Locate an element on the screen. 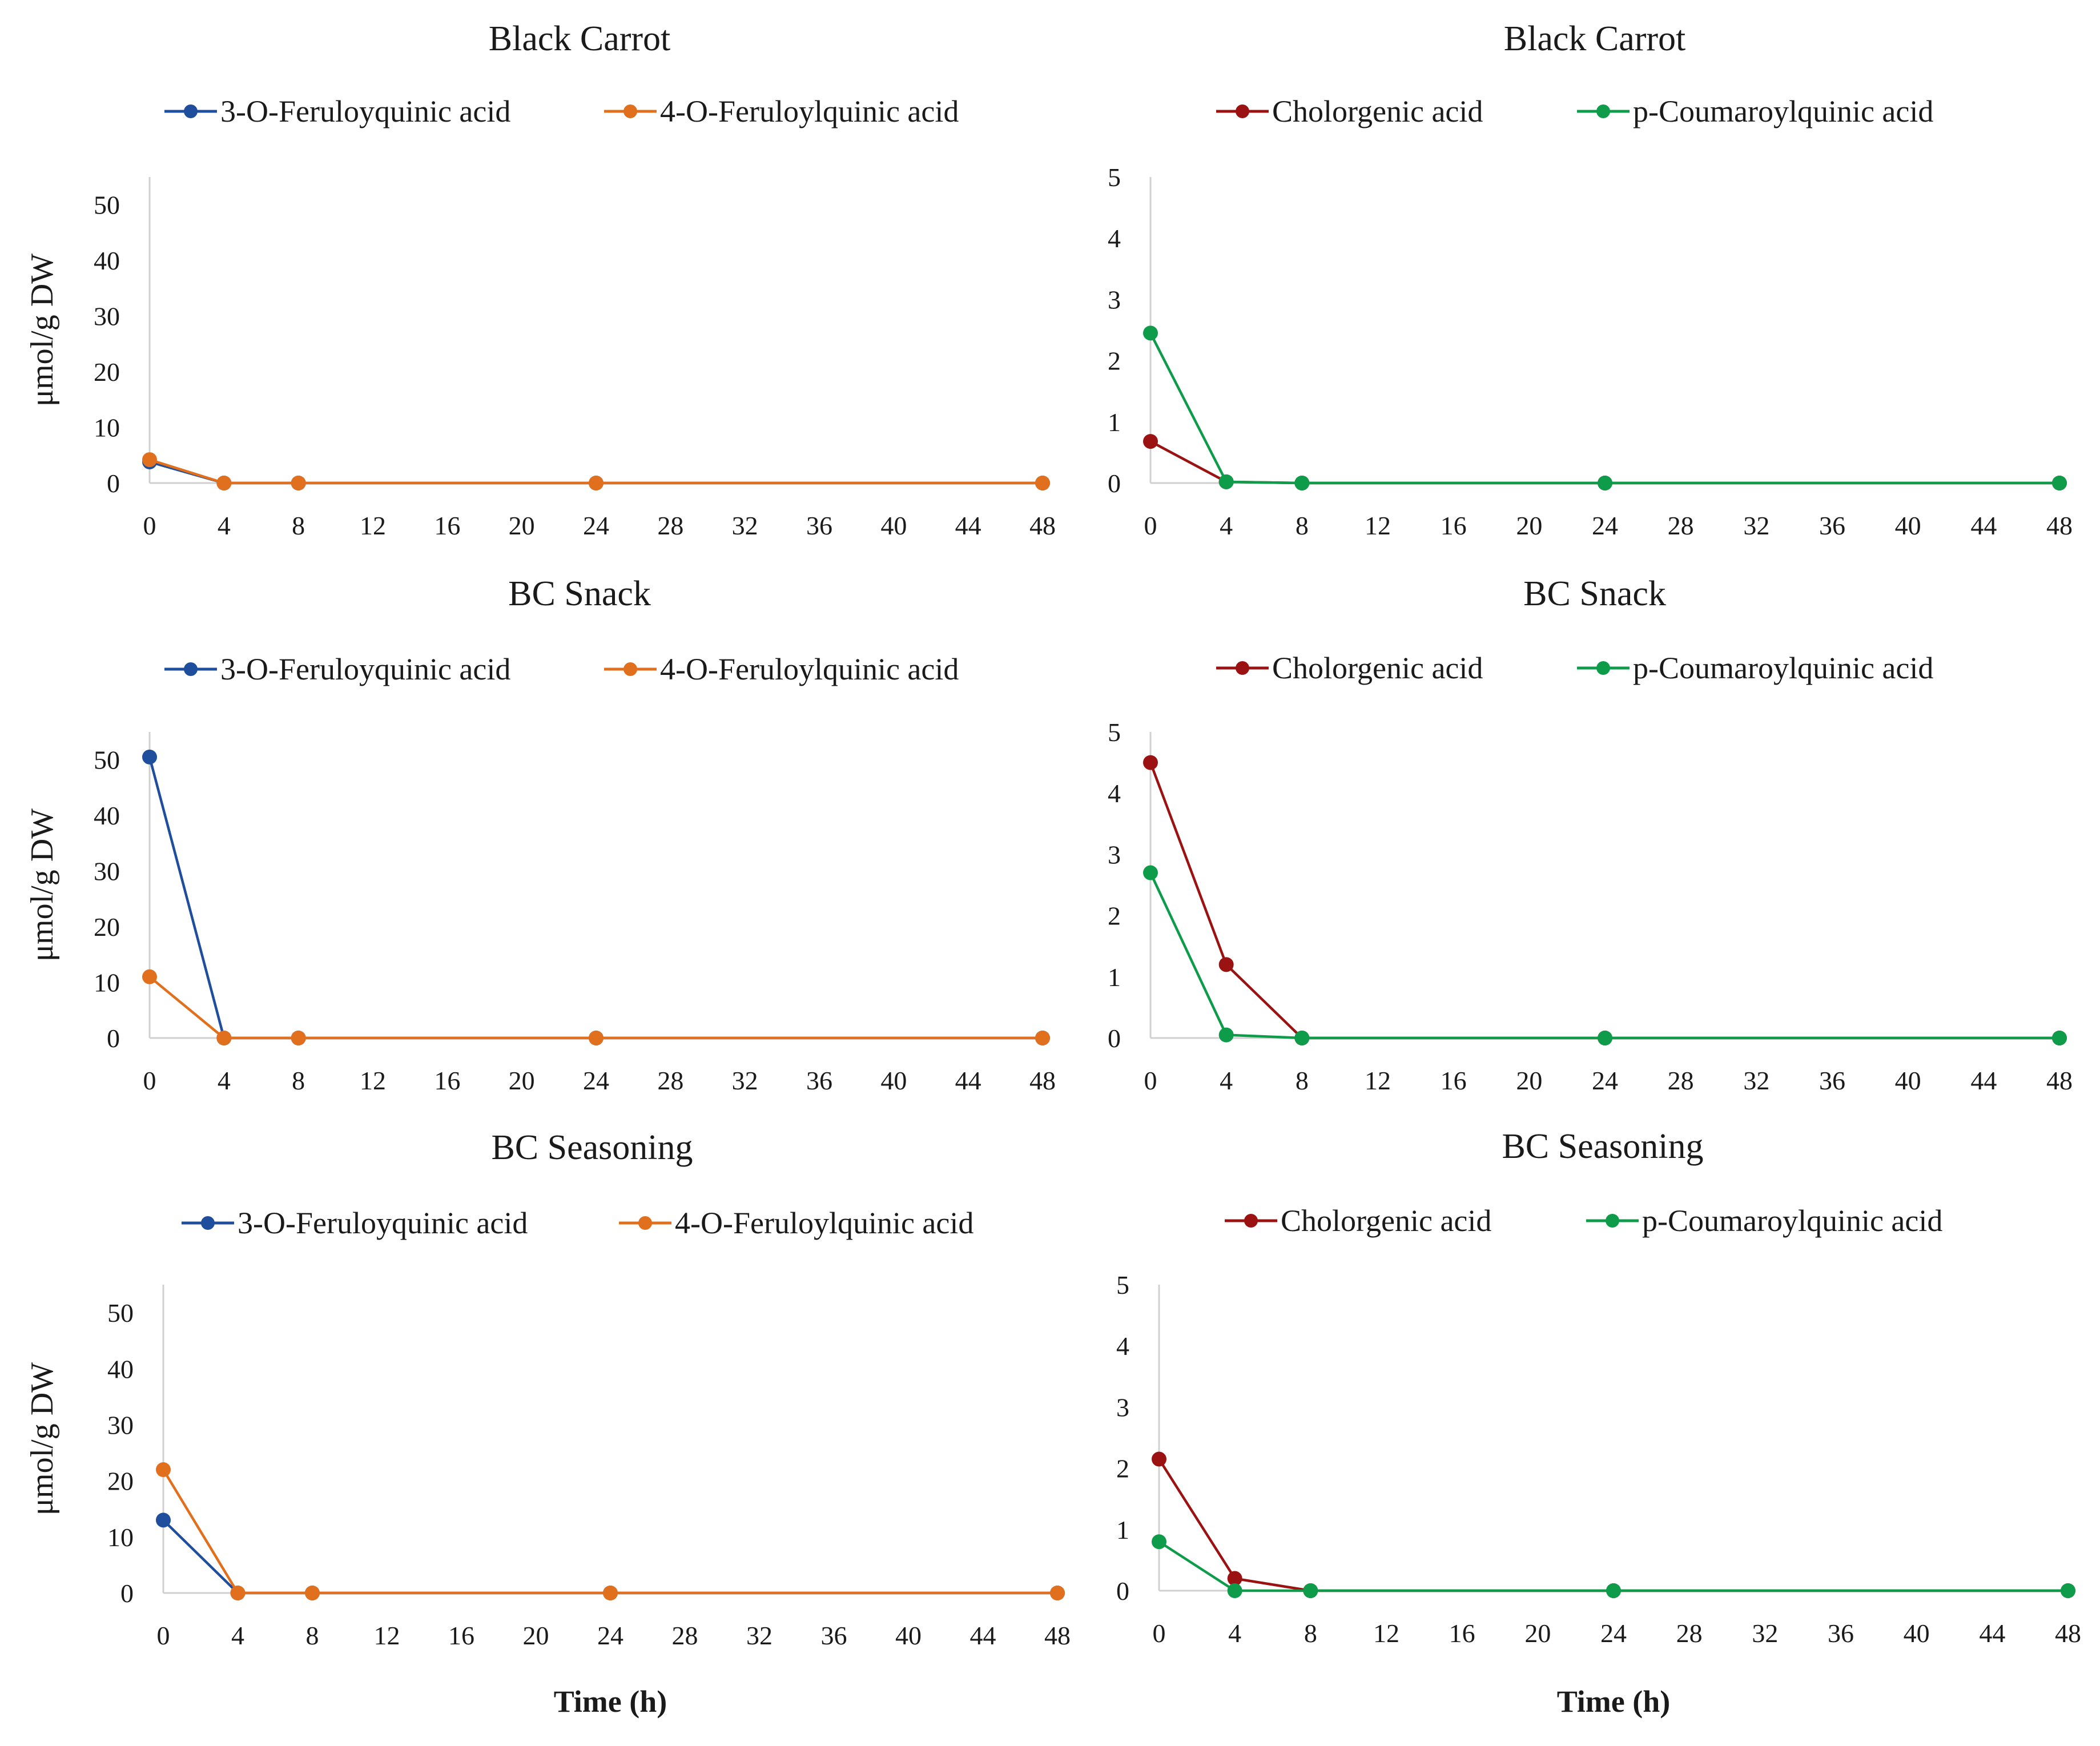 Image resolution: width=2100 pixels, height=1746 pixels. y-tick-label: 5 is located at coordinates (1114, 177).